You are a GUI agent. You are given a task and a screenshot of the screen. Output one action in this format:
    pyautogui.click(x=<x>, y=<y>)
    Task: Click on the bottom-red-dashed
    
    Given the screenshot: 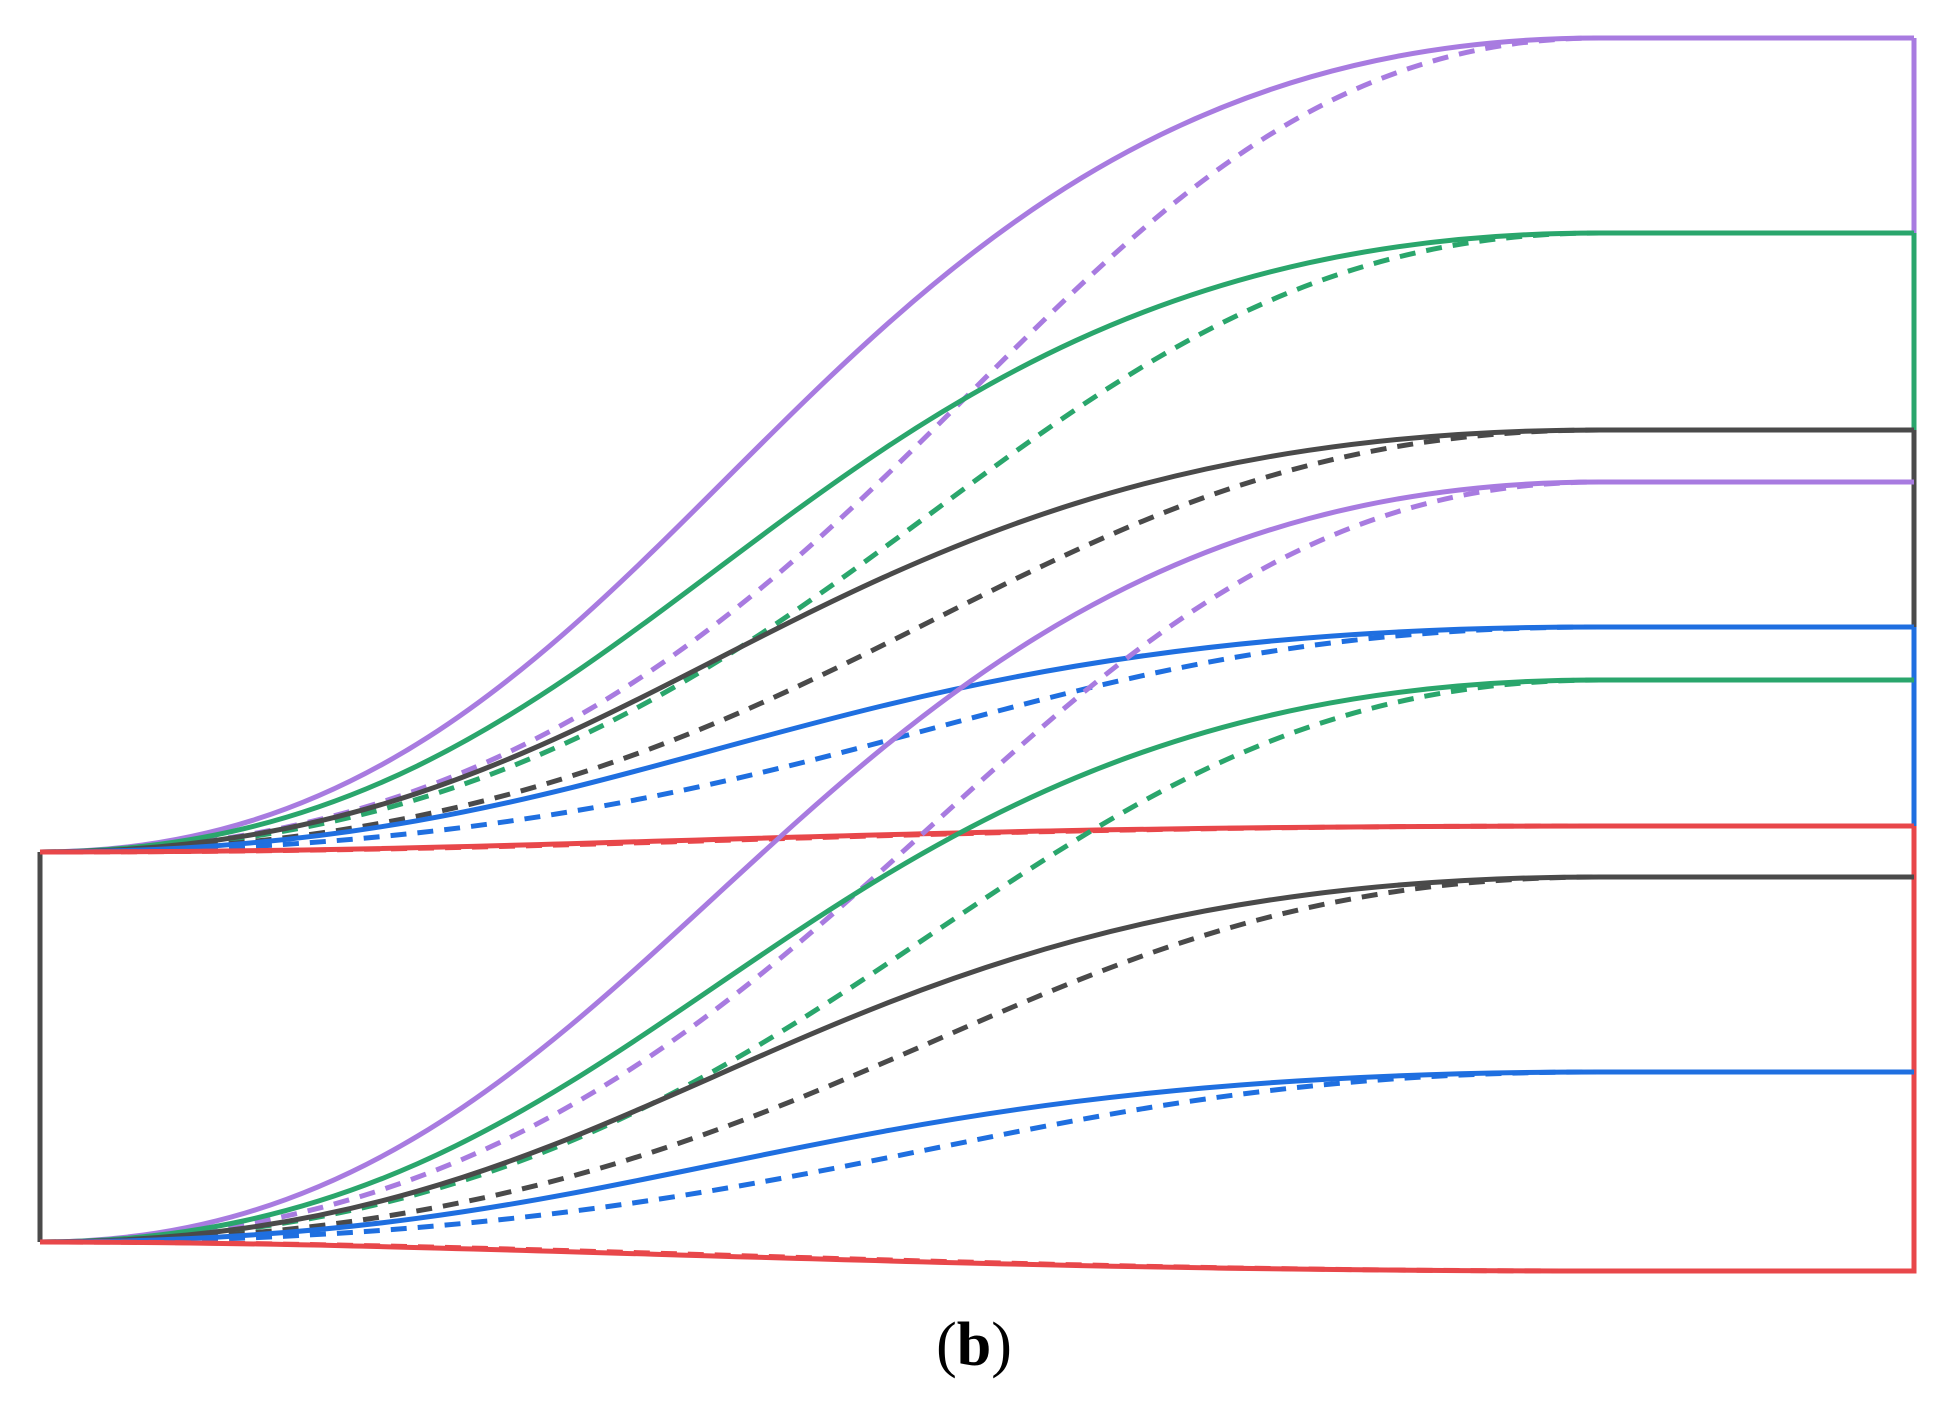 What is the action you would take?
    pyautogui.click(x=820, y=1256)
    